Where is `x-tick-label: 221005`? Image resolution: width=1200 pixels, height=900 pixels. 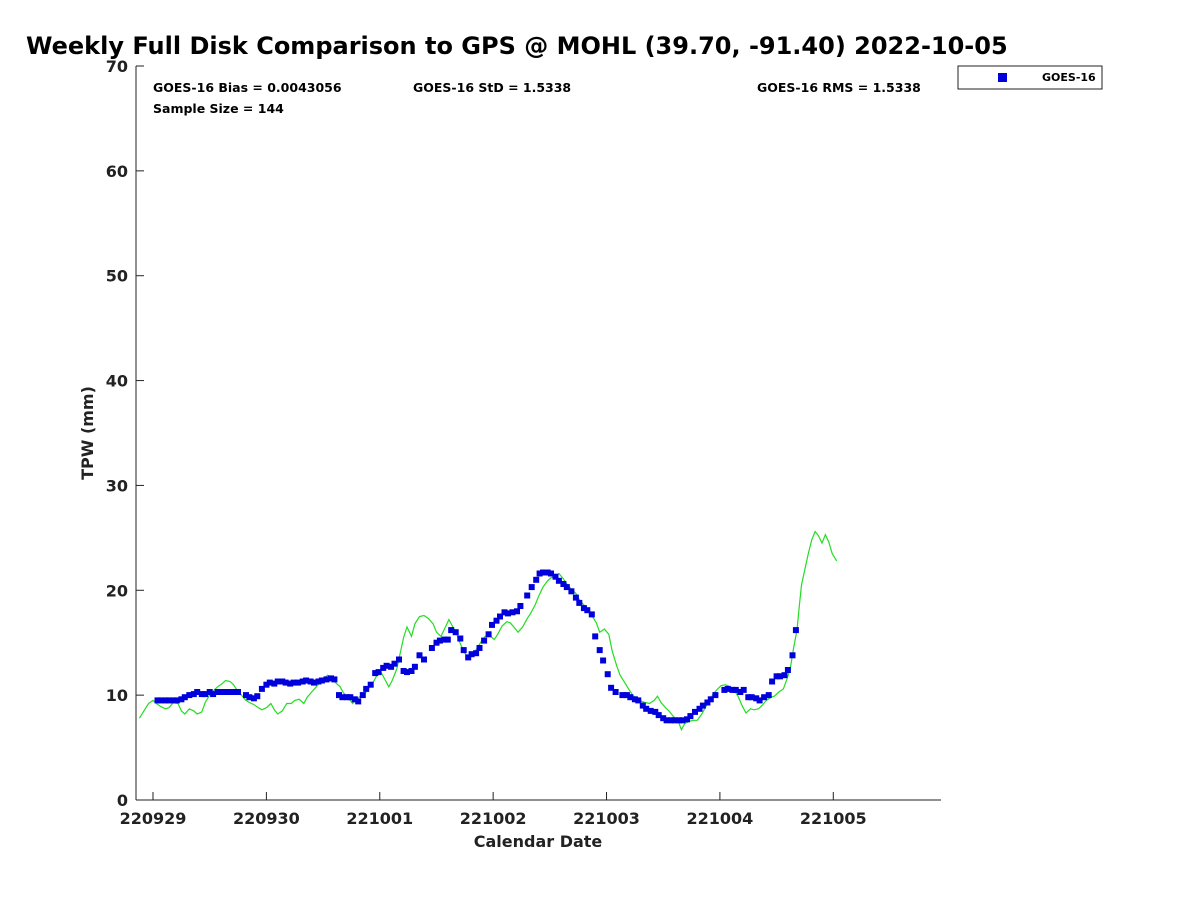
x-tick-label: 221005 is located at coordinates (833, 818).